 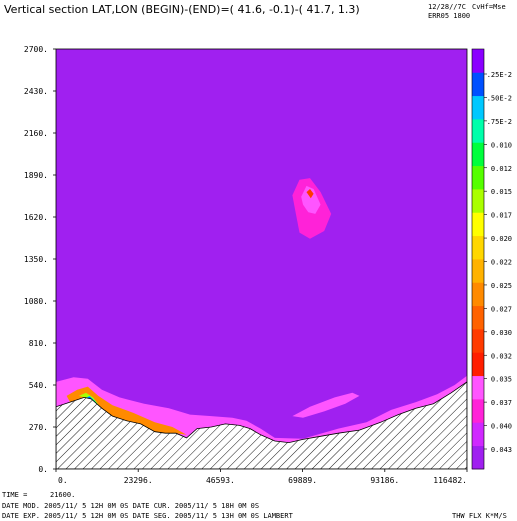 I want to click on colorbar-label: 0.012, so click(x=501, y=169).